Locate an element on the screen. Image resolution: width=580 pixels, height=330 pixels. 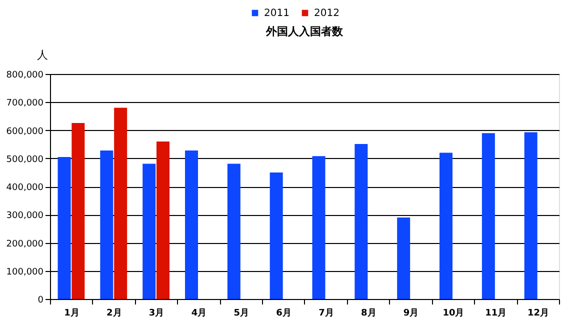
y-tick-label: 300,000 is located at coordinates (25, 216).